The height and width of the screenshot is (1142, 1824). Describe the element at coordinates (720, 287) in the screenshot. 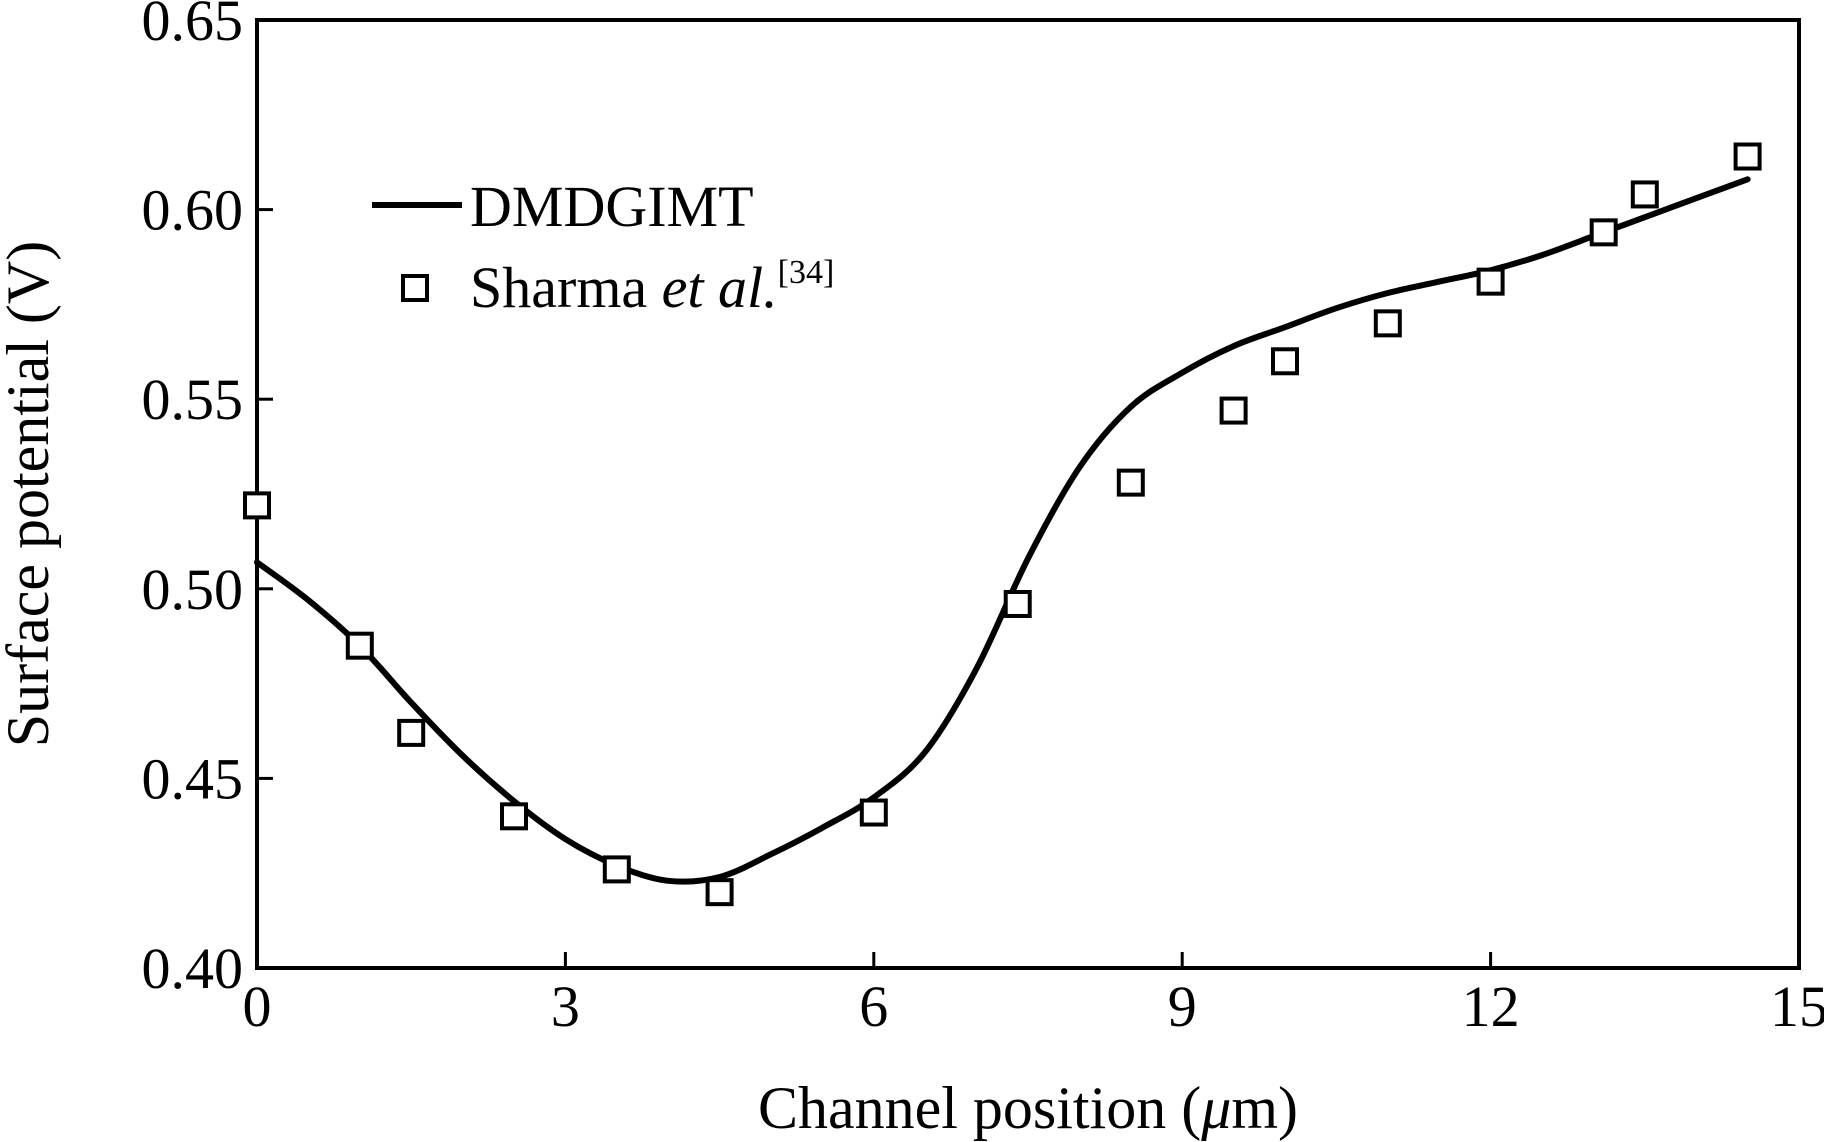

I see `legend-sharma-etal: et al.` at that location.